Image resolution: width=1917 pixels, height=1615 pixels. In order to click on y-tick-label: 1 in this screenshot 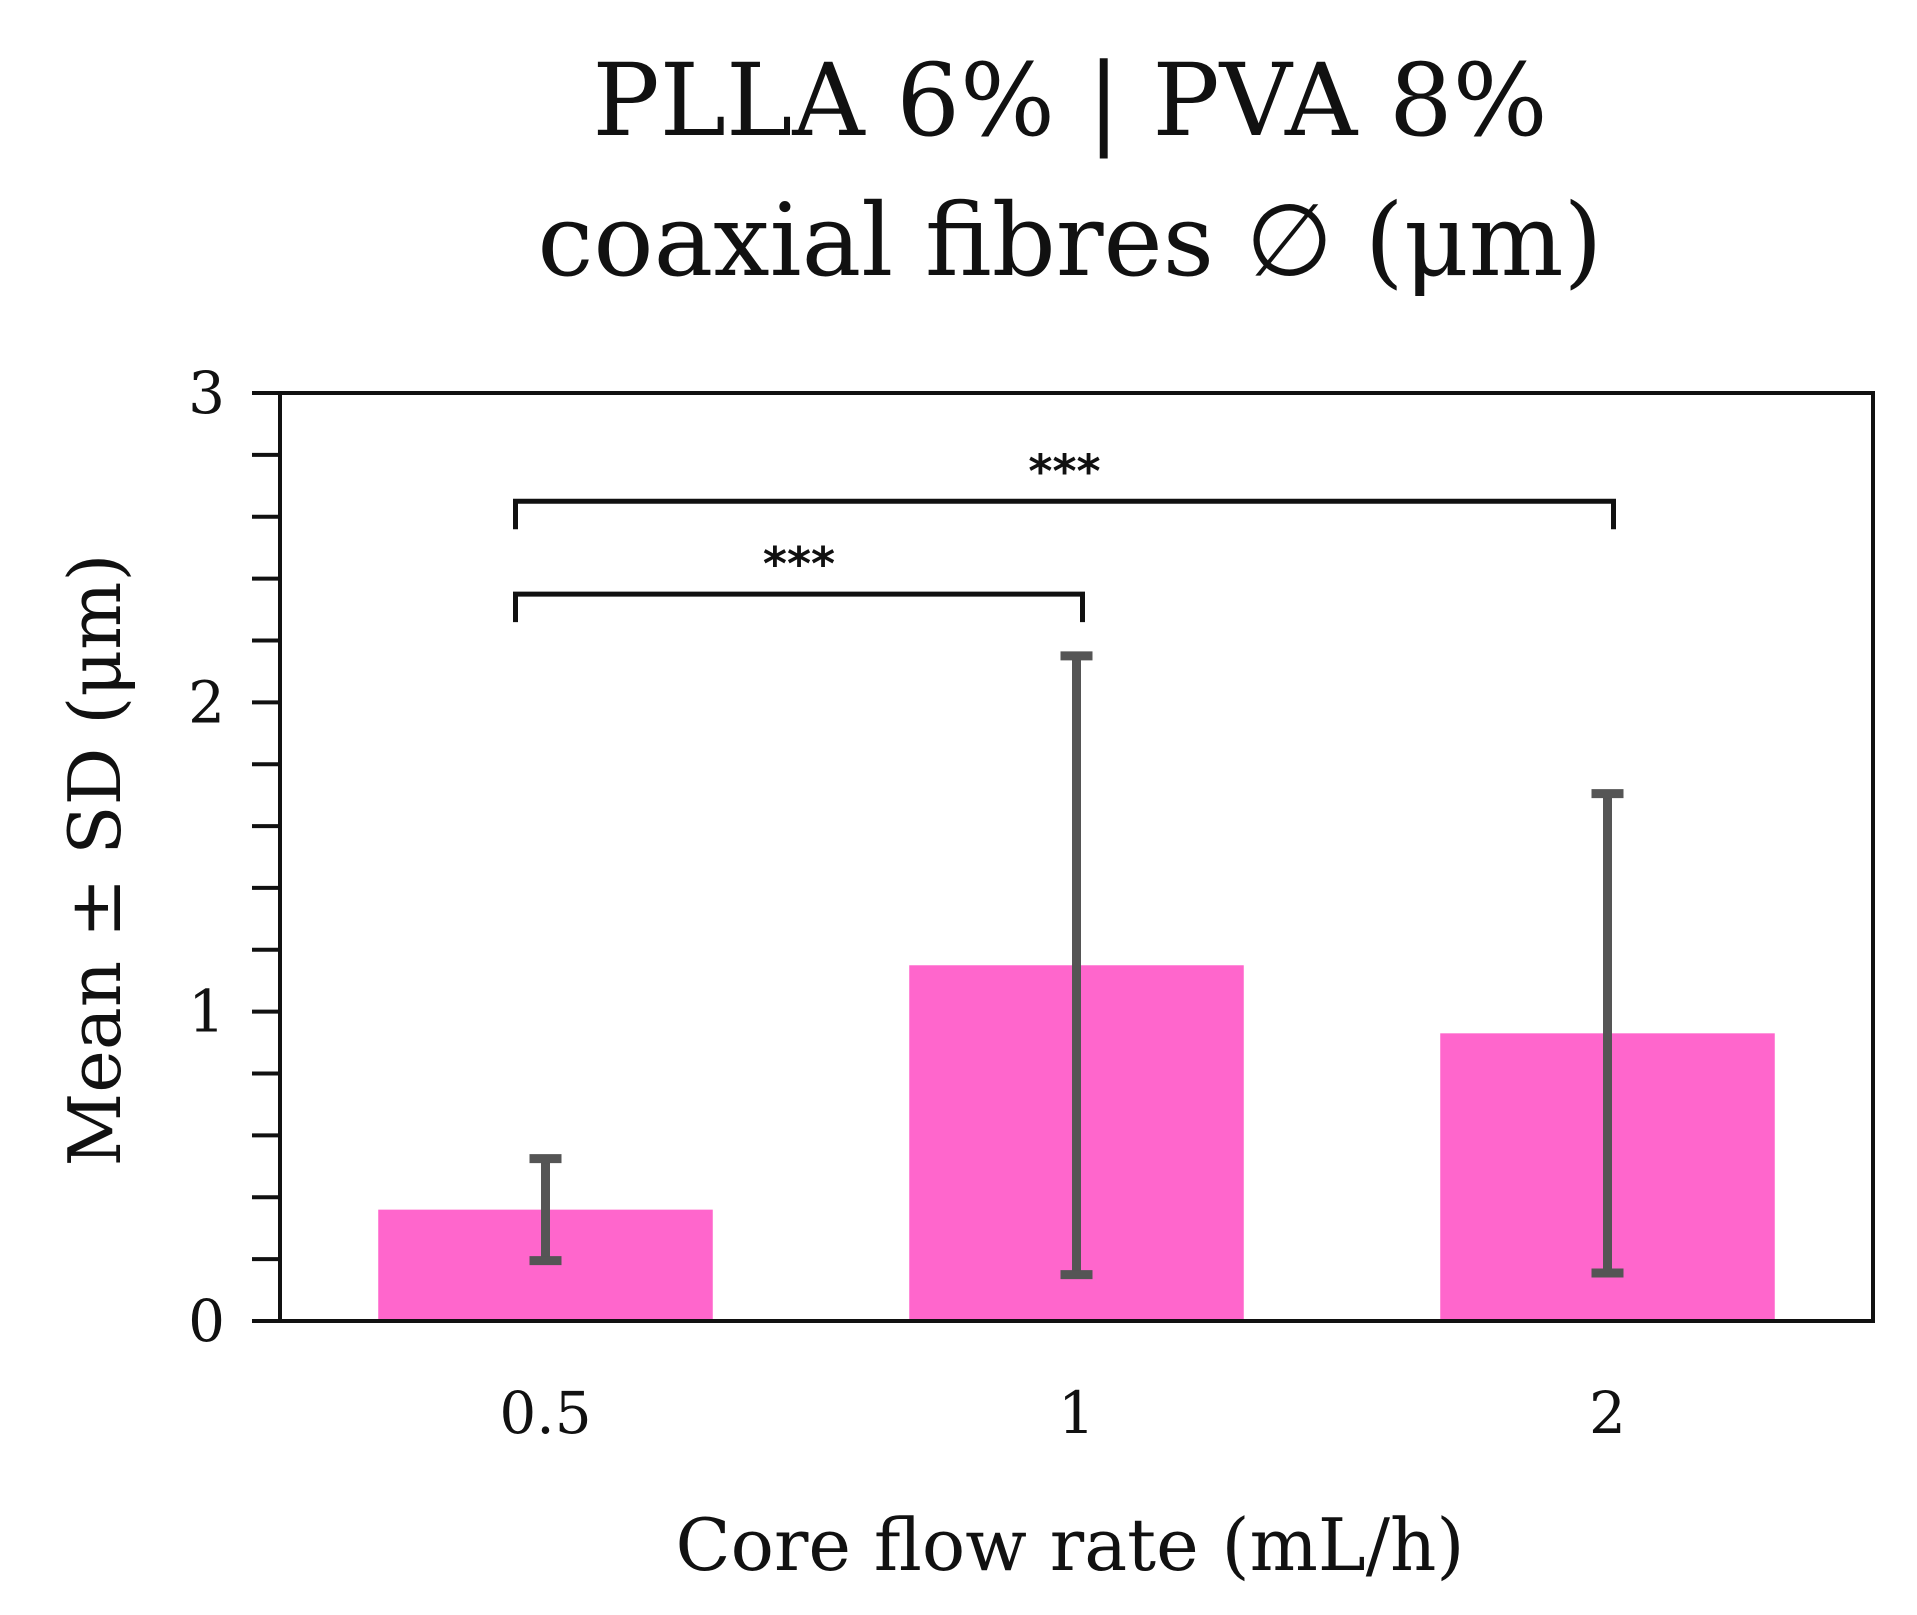, I will do `click(206, 1012)`.